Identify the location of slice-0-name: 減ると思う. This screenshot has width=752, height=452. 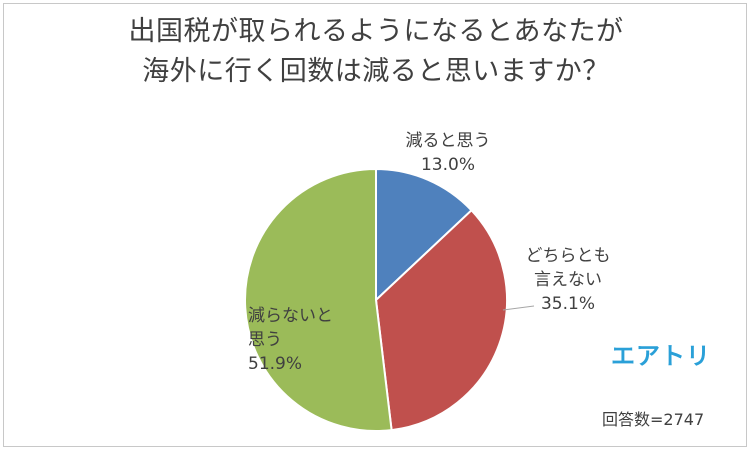
(448, 141).